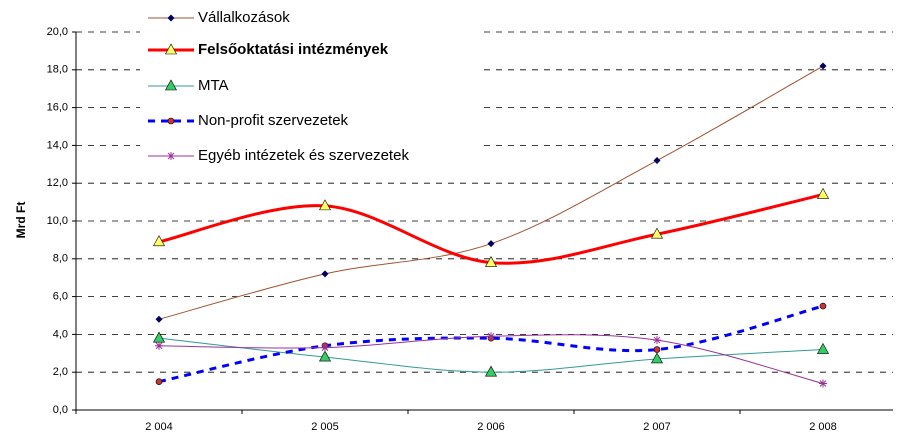 This screenshot has height=443, width=906. Describe the element at coordinates (60, 372) in the screenshot. I see `y-tick-label: 2,0` at that location.